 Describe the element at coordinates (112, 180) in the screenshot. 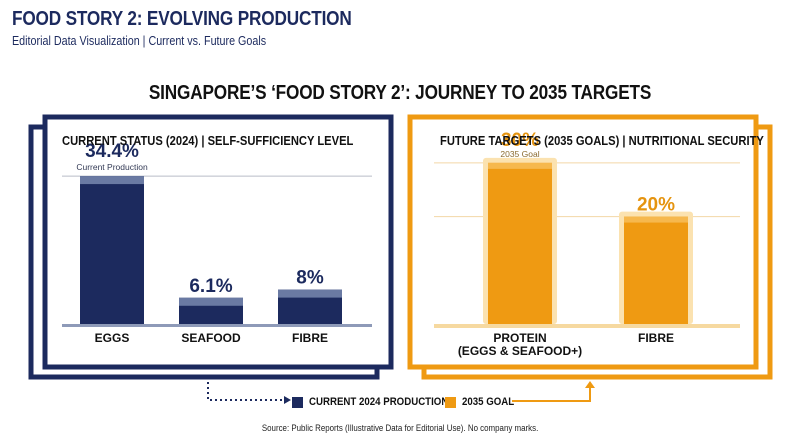

I see `bar-cap-eggs` at that location.